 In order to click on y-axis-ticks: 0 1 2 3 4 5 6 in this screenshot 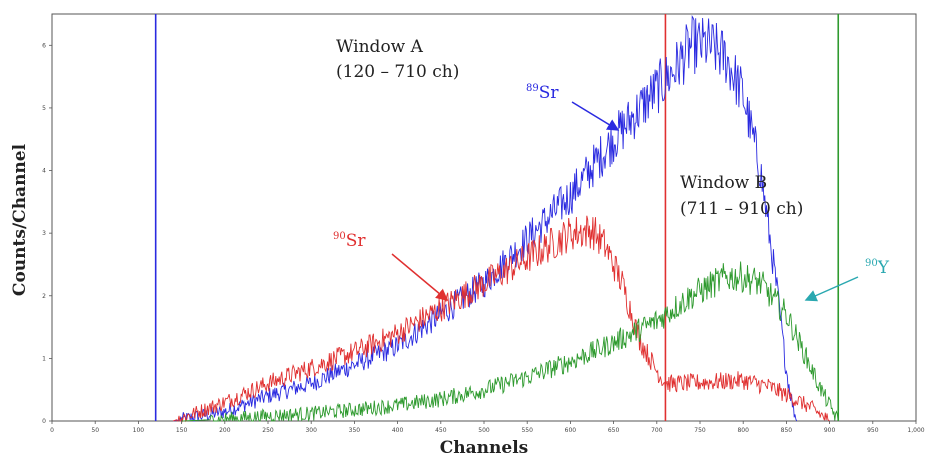, I will do `click(47, 233)`.